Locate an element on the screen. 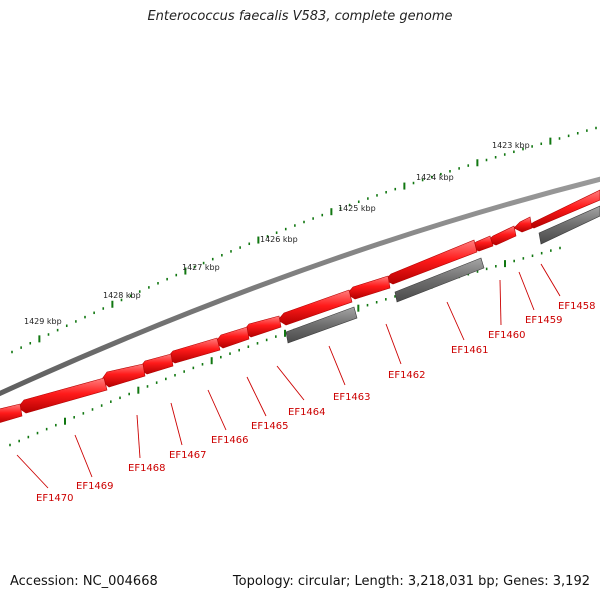 The width and height of the screenshot is (600, 600). scale-label: 1425 kbp is located at coordinates (357, 208).